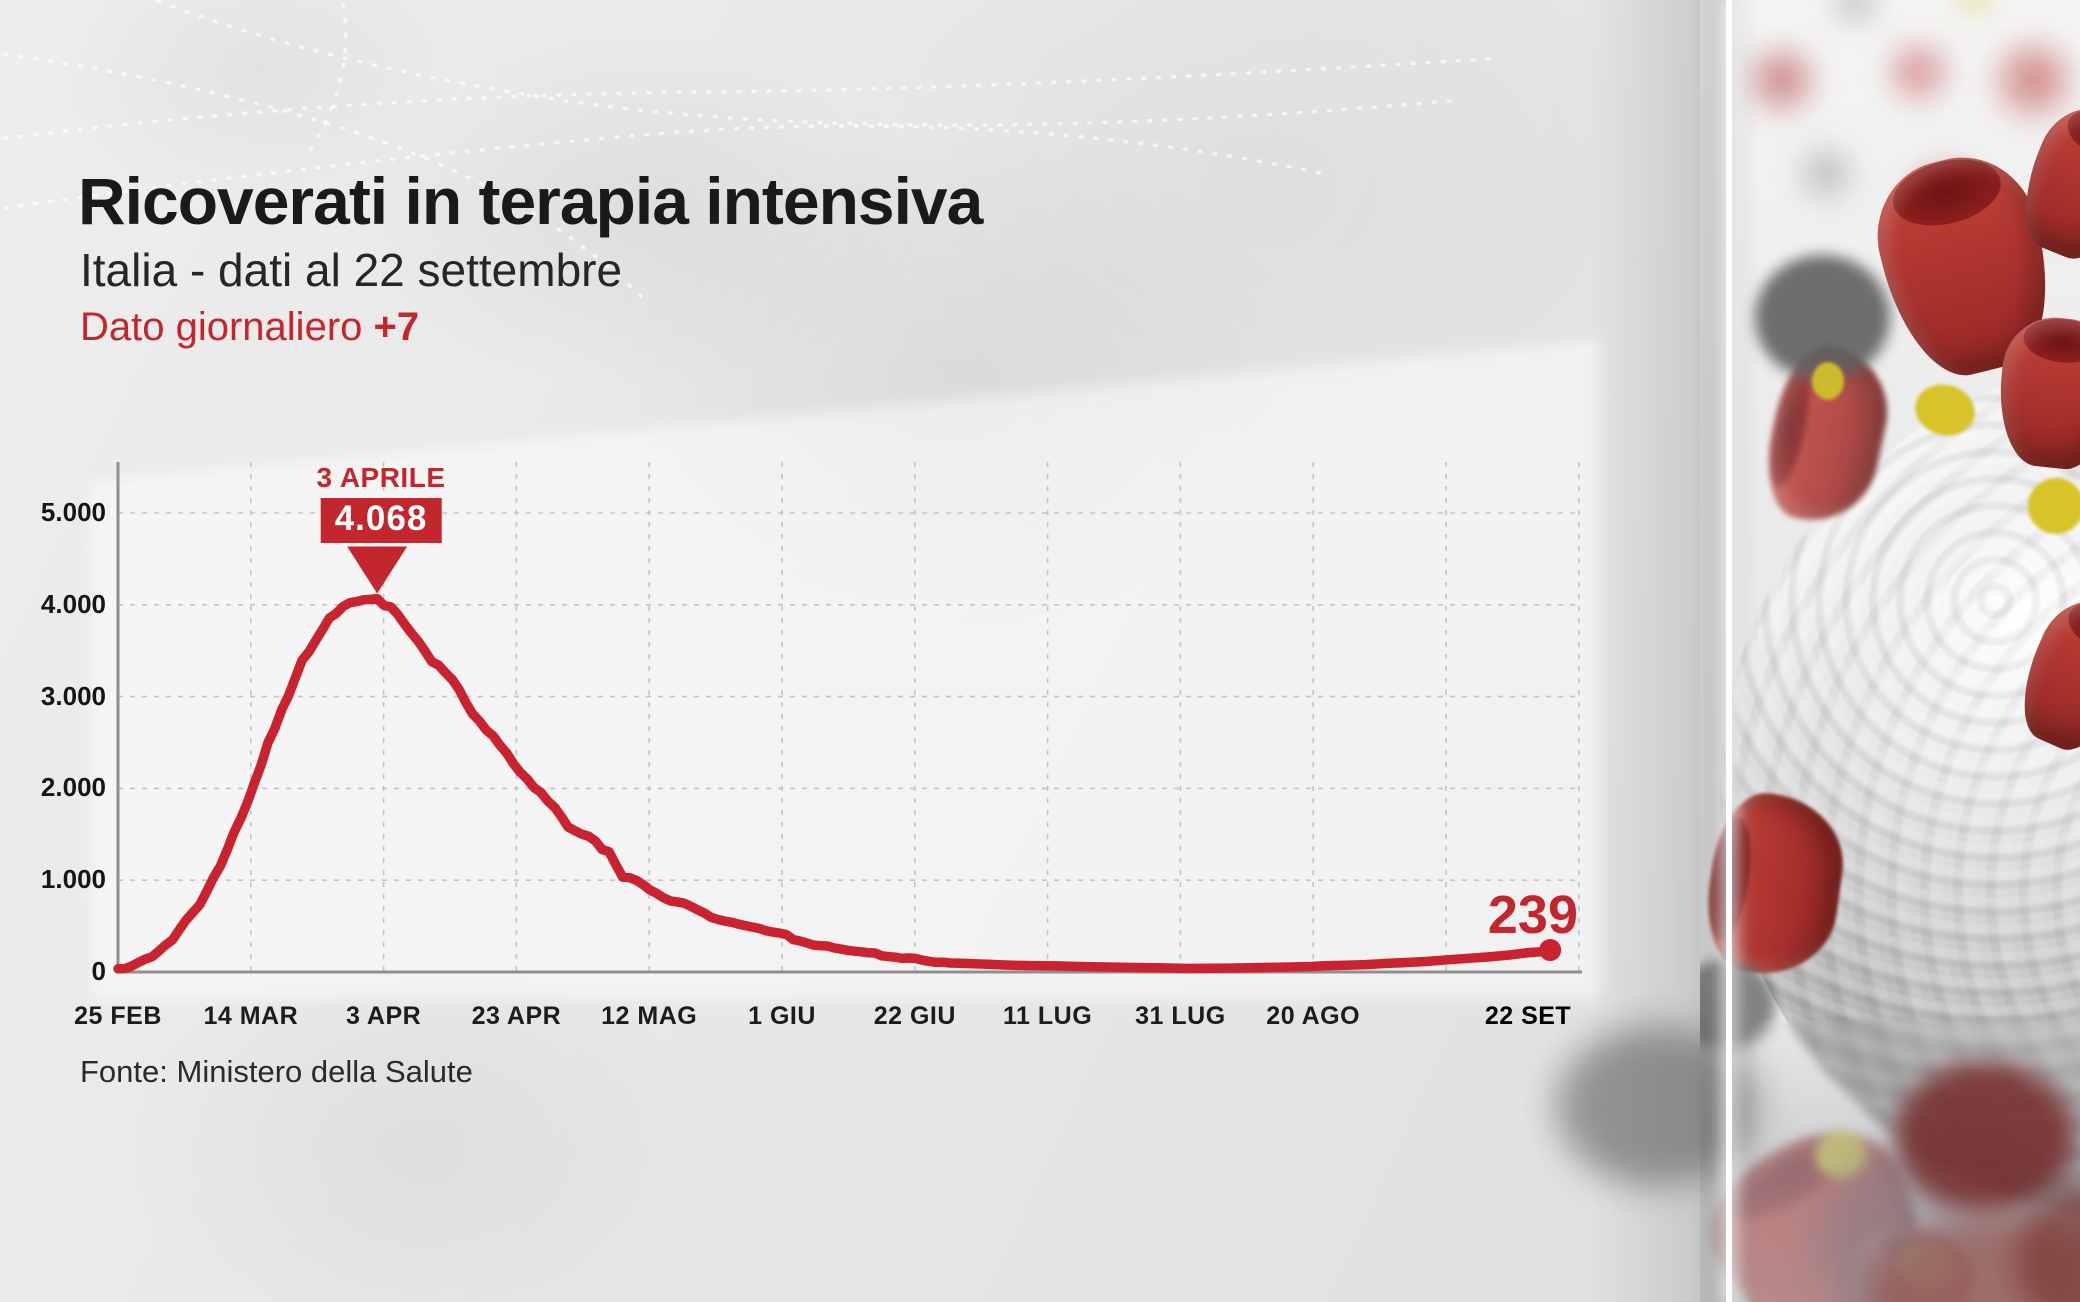 The height and width of the screenshot is (1302, 2080). I want to click on y-tick-label: 0, so click(98, 971).